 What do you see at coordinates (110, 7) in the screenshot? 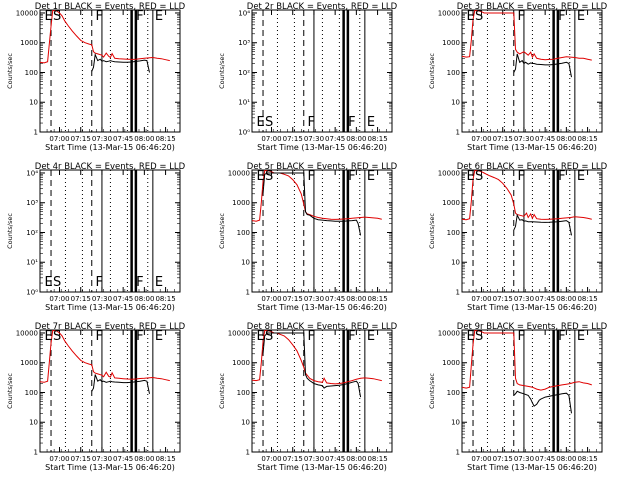
I see `panel-title: Det 1r BLACK = Events, RED = LLD` at bounding box center [110, 7].